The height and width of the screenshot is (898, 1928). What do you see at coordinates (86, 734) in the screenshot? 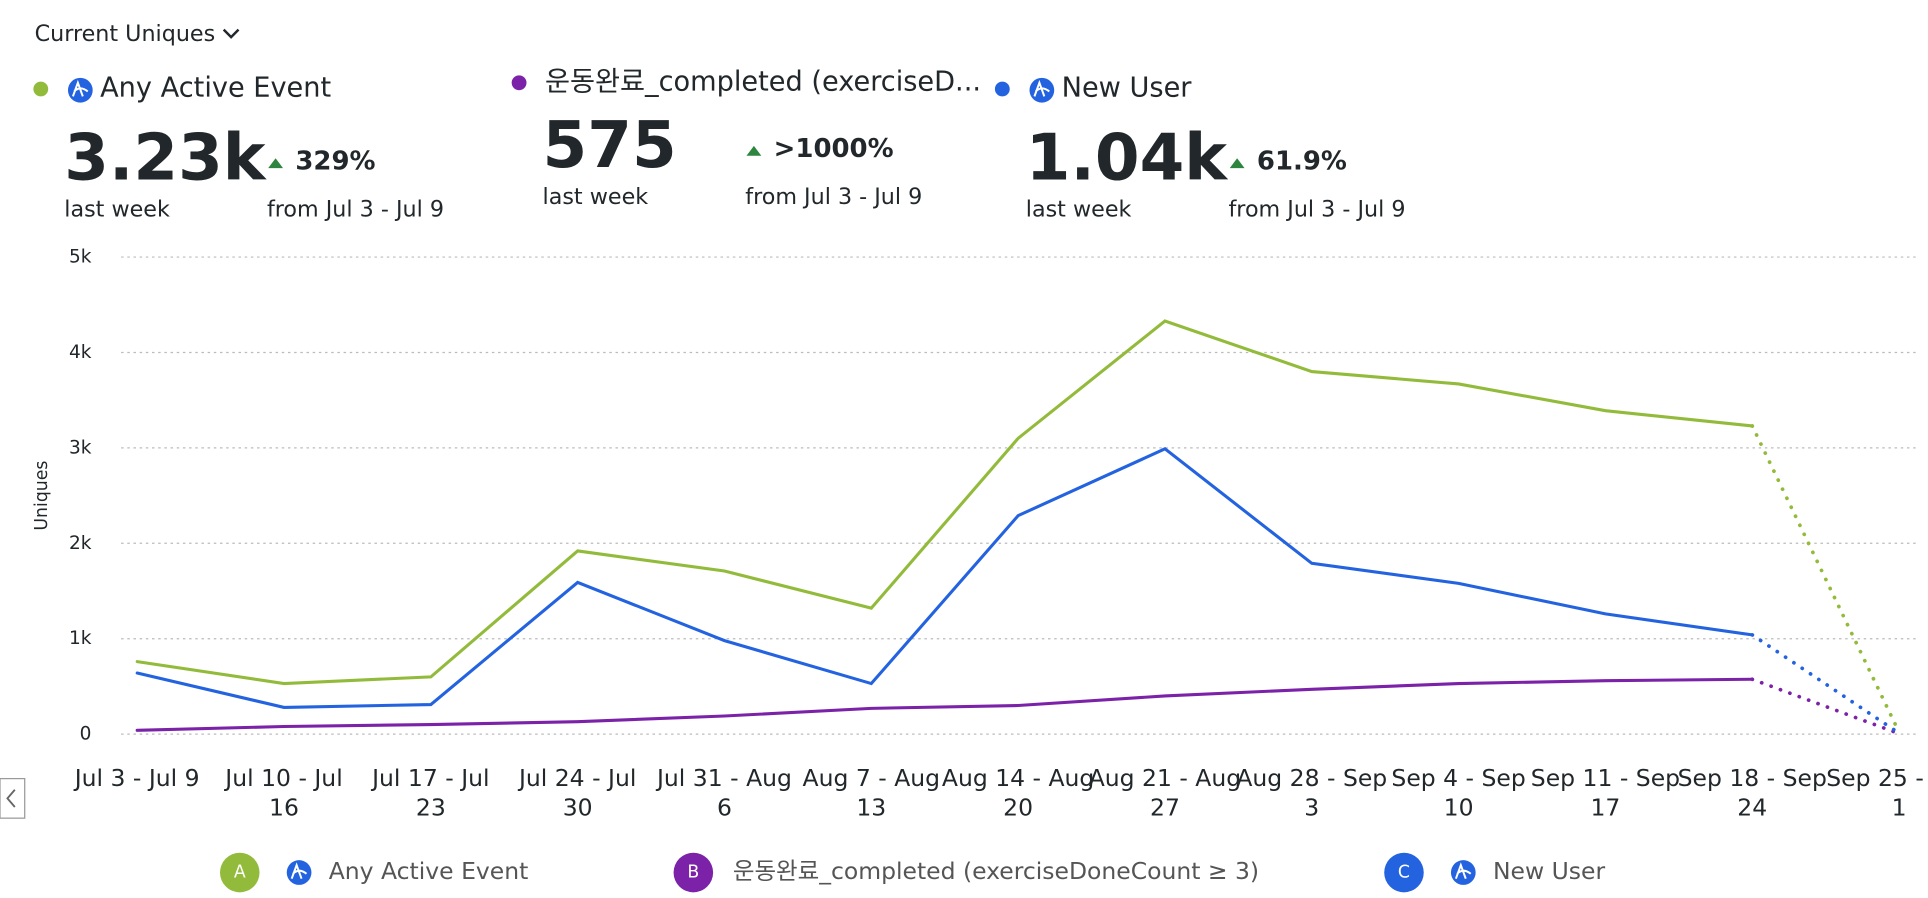
I see `y-tick-label: 0` at bounding box center [86, 734].